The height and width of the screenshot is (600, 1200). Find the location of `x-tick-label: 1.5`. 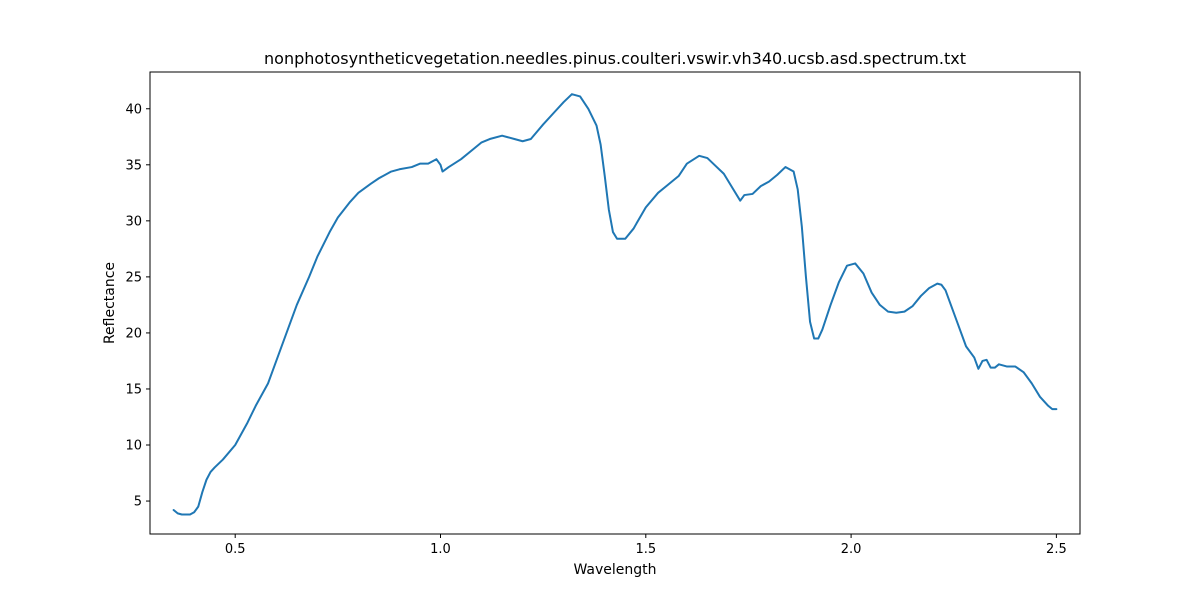

x-tick-label: 1.5 is located at coordinates (645, 549).